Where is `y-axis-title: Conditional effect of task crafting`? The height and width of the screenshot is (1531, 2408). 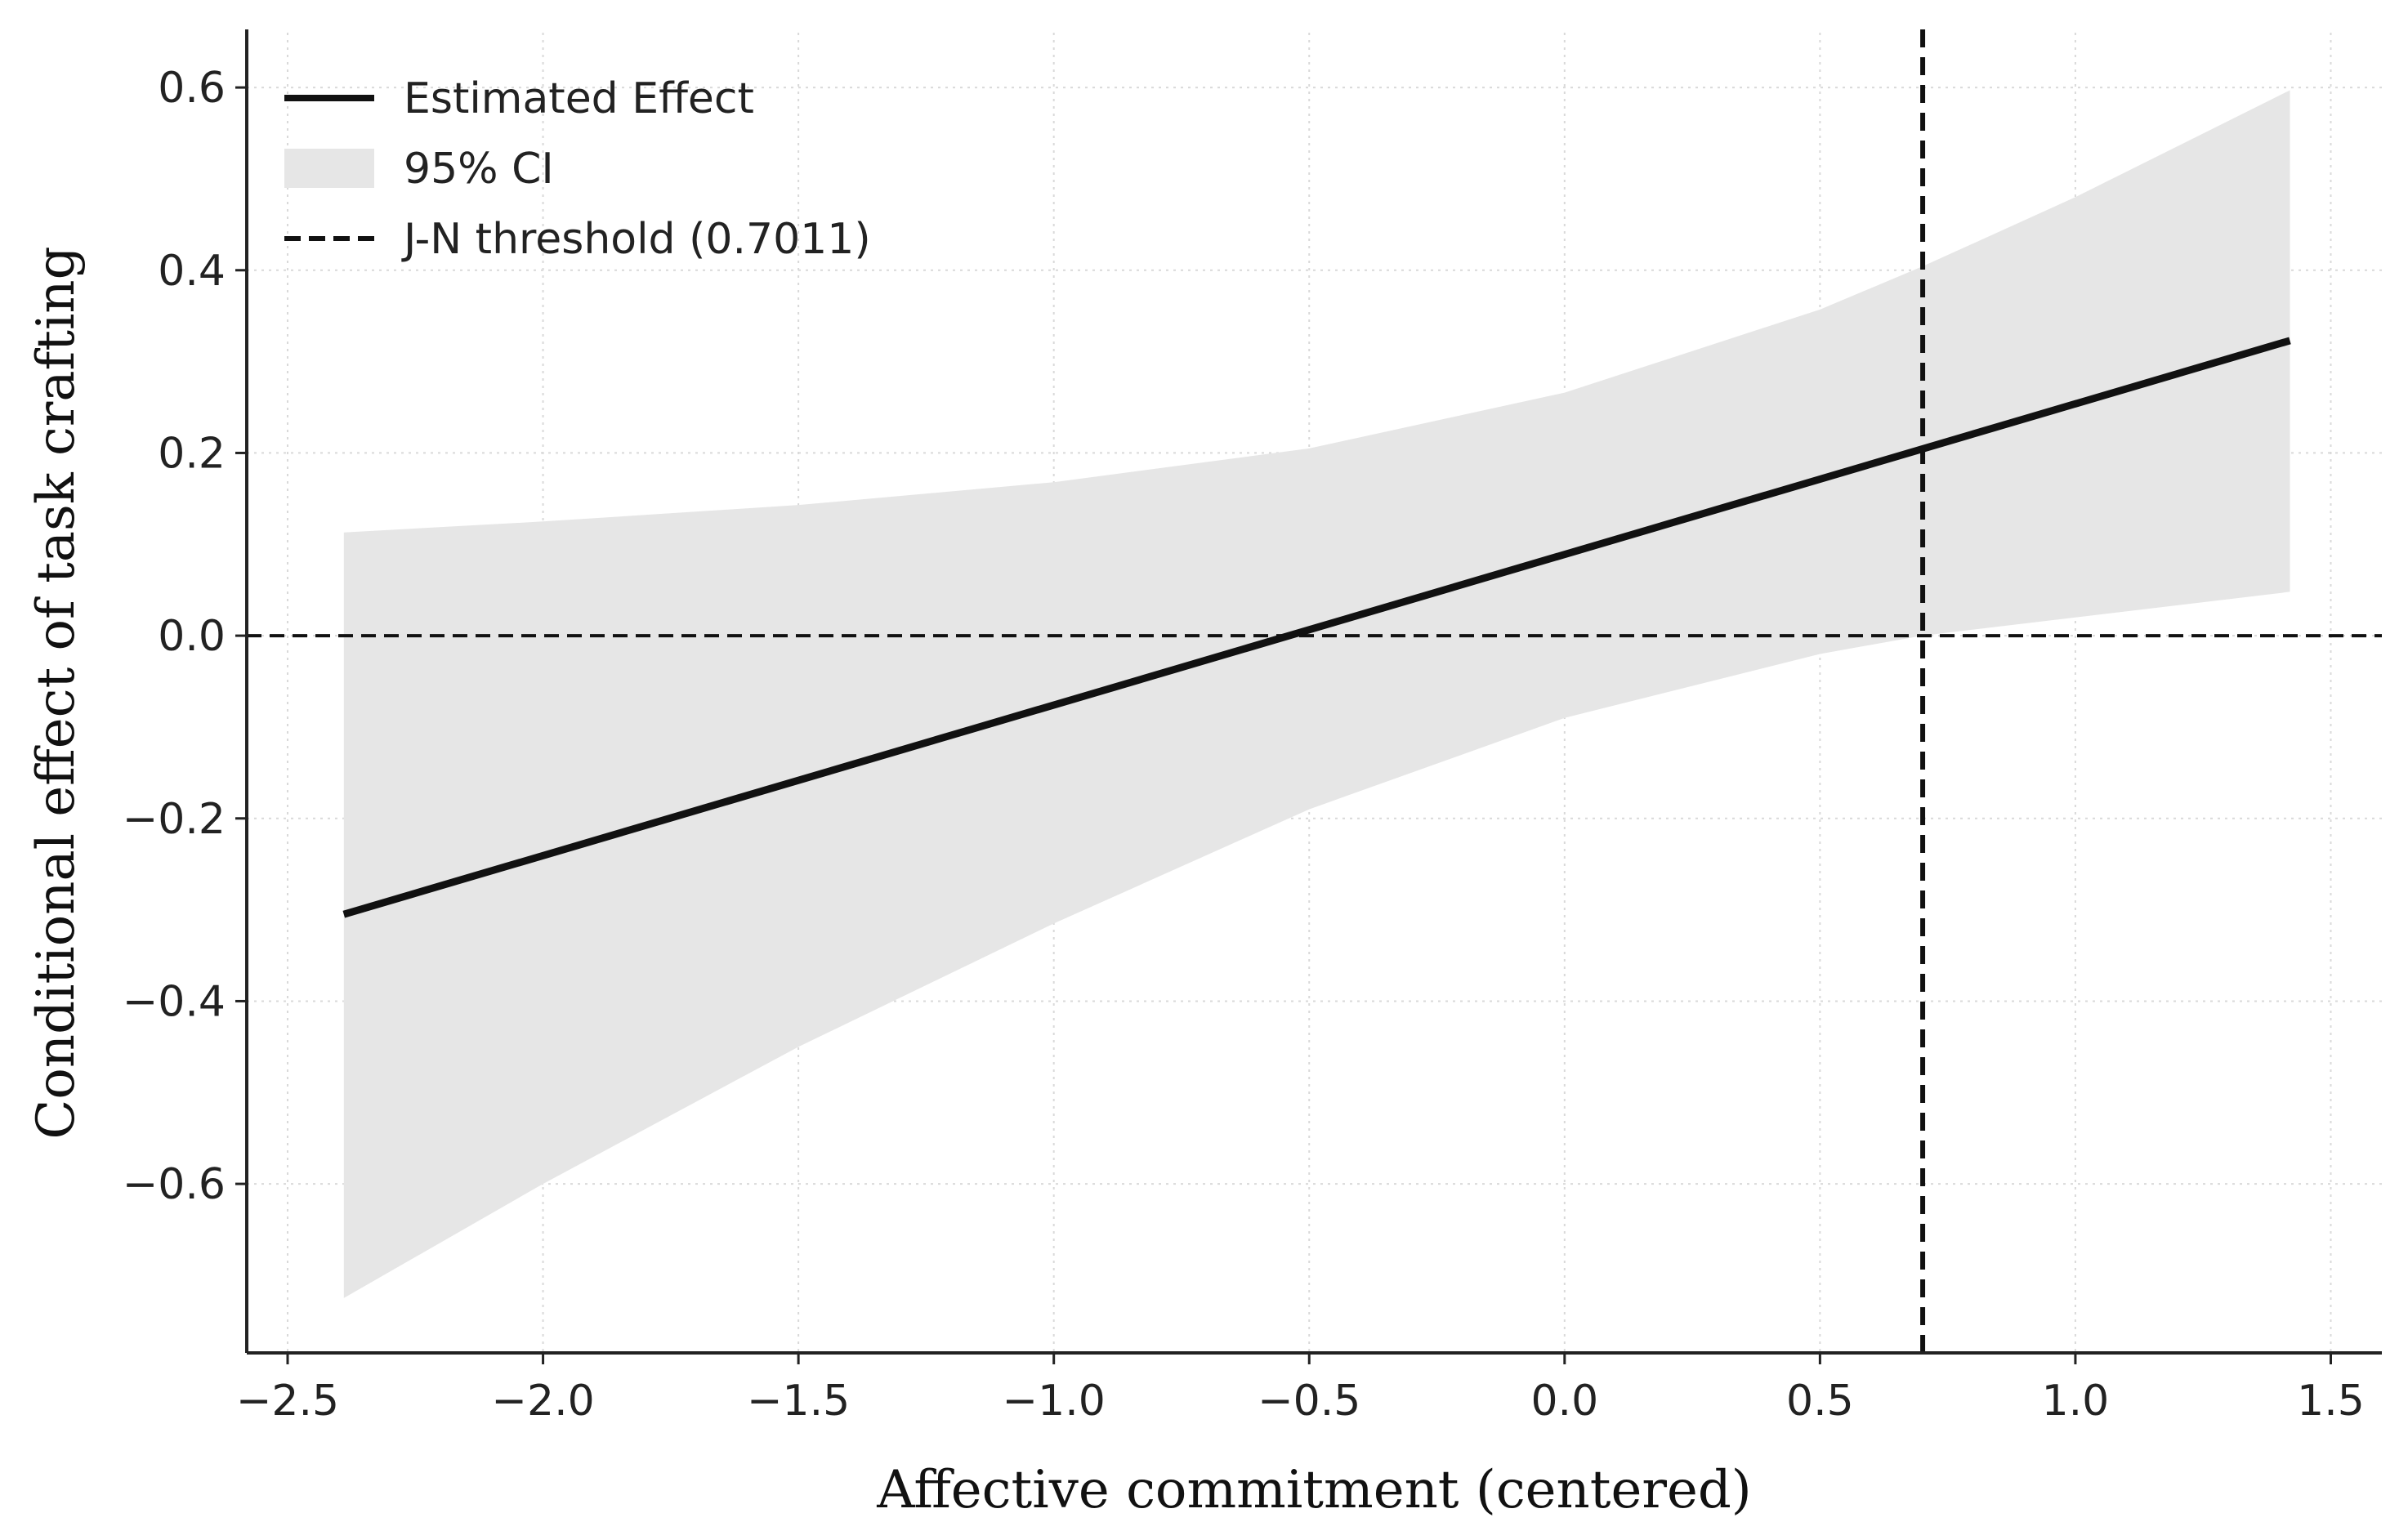 y-axis-title: Conditional effect of task crafting is located at coordinates (56, 692).